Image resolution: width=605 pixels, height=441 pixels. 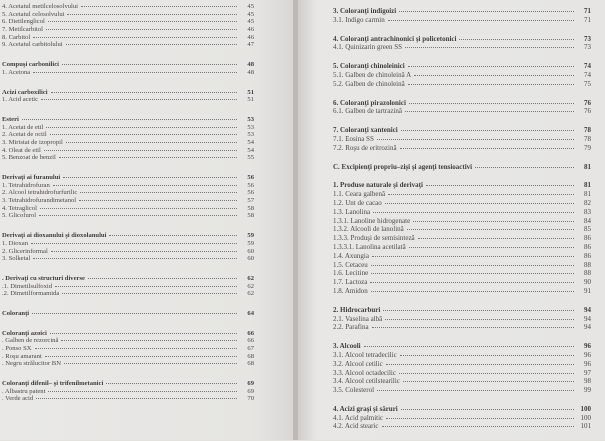 What do you see at coordinates (18, 399) in the screenshot?
I see `entry-title: . Verde acid` at bounding box center [18, 399].